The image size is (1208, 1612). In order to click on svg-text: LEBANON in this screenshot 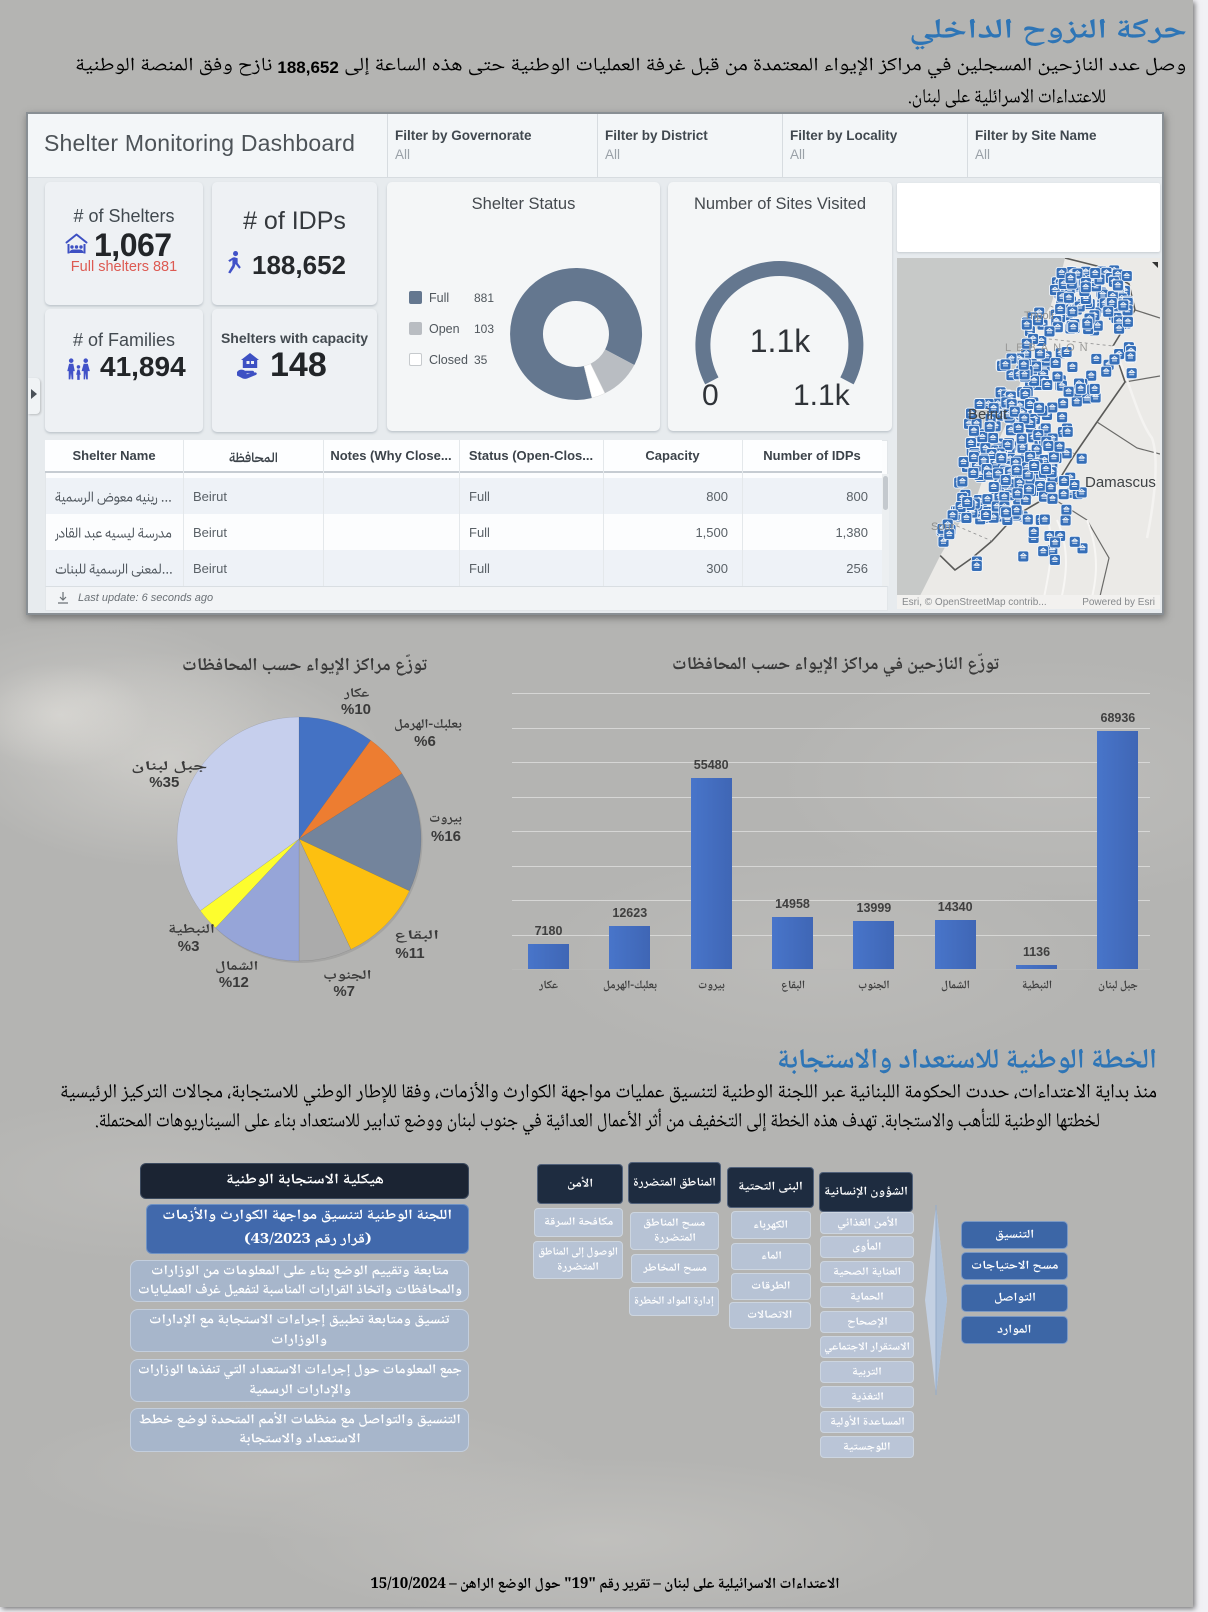, I will do `click(1049, 348)`.